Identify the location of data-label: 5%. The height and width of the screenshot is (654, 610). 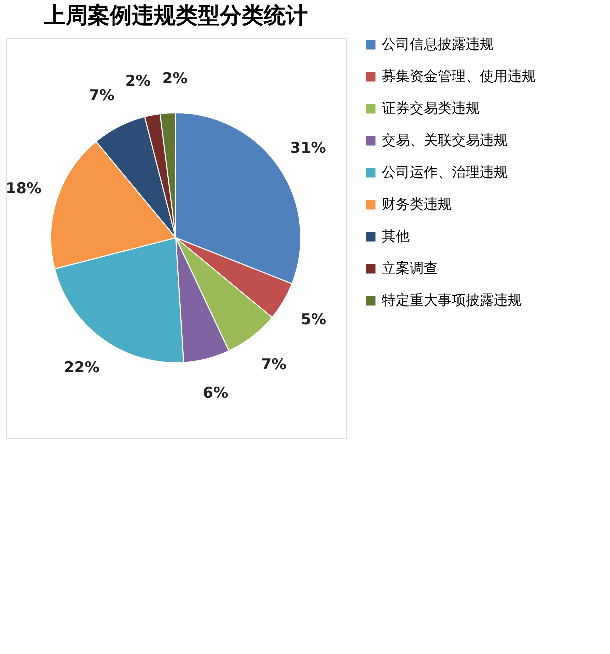
(313, 319).